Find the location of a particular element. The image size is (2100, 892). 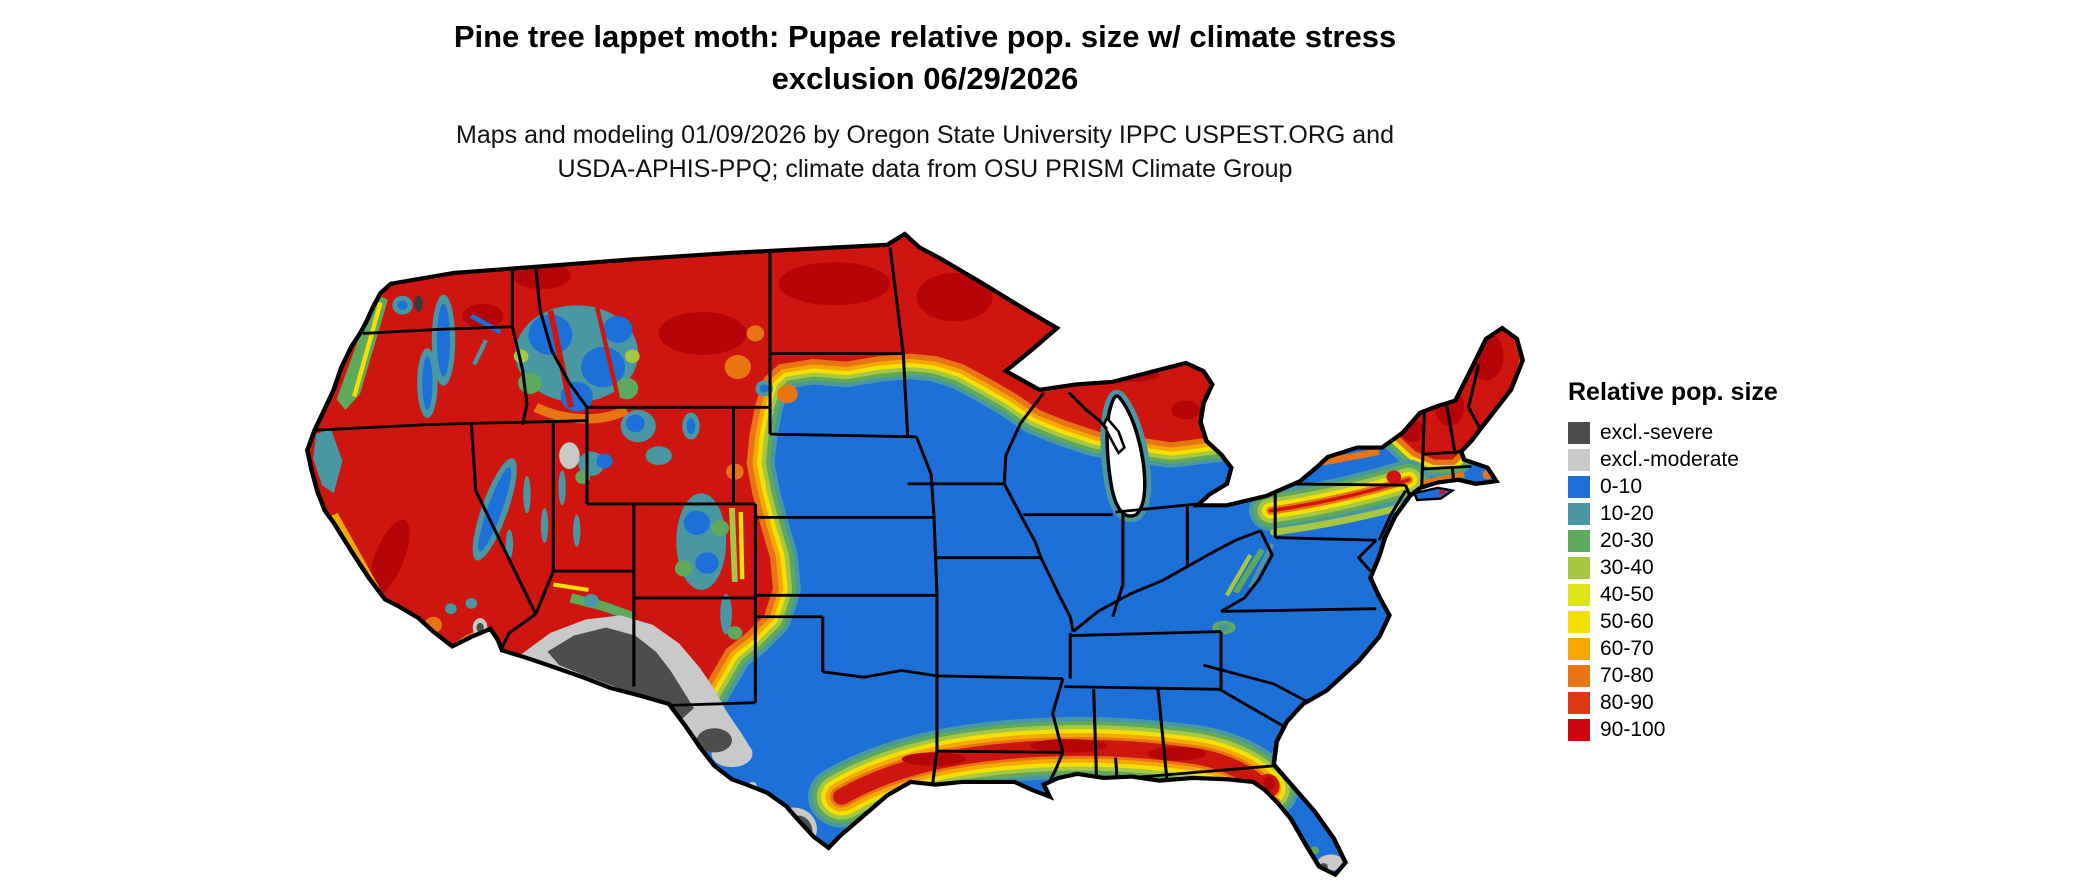

legend-row: 10-20 is located at coordinates (1718, 513).